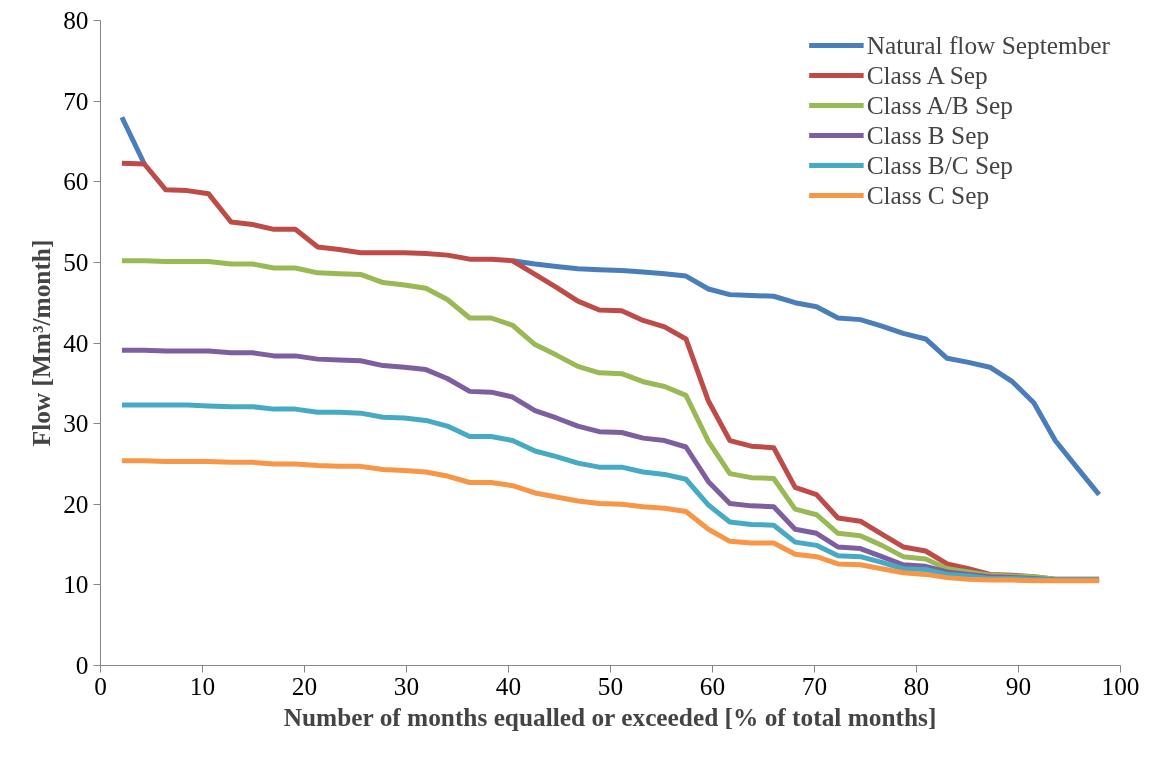  Describe the element at coordinates (76, 423) in the screenshot. I see `y-tick-label: 30` at that location.